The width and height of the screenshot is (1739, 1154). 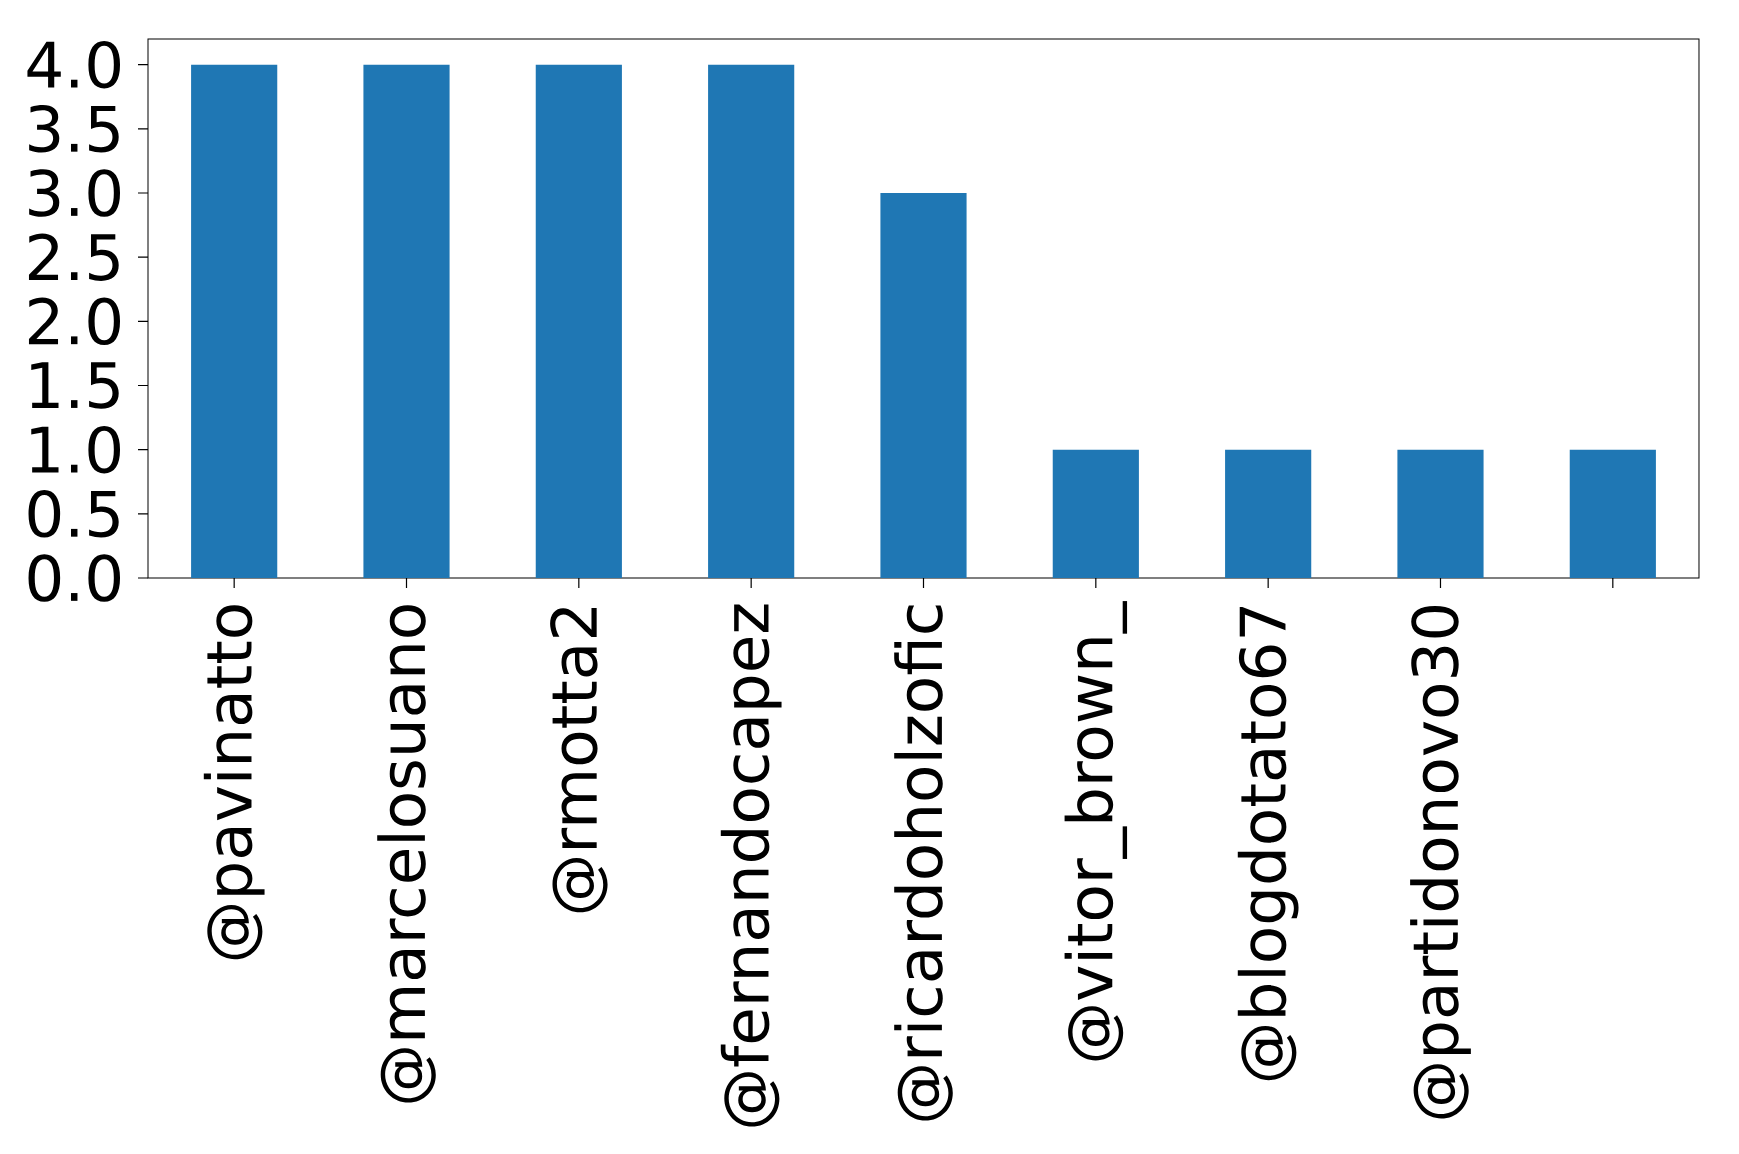 I want to click on x-tick-label: @ricardoholzofic, so click(x=923, y=863).